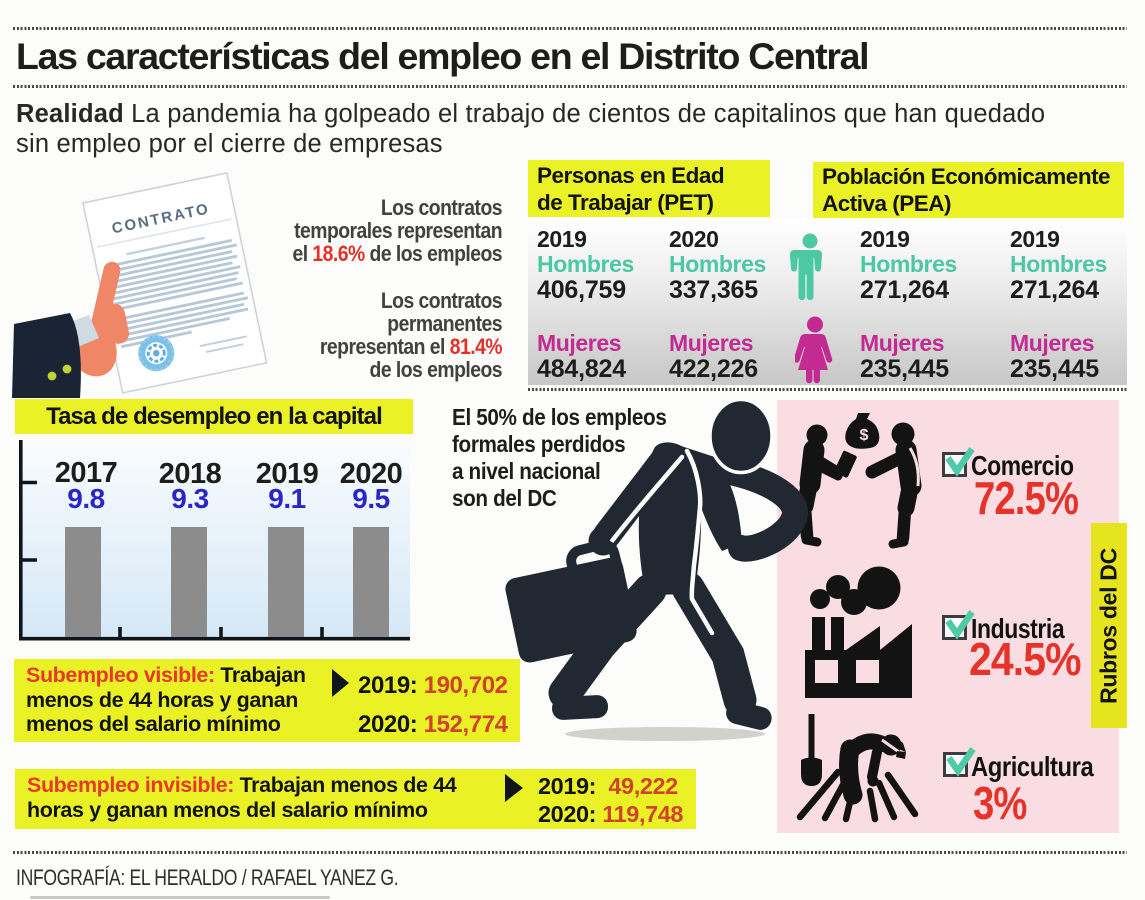 The height and width of the screenshot is (900, 1145). I want to click on svg-text: 9.3, so click(189, 498).